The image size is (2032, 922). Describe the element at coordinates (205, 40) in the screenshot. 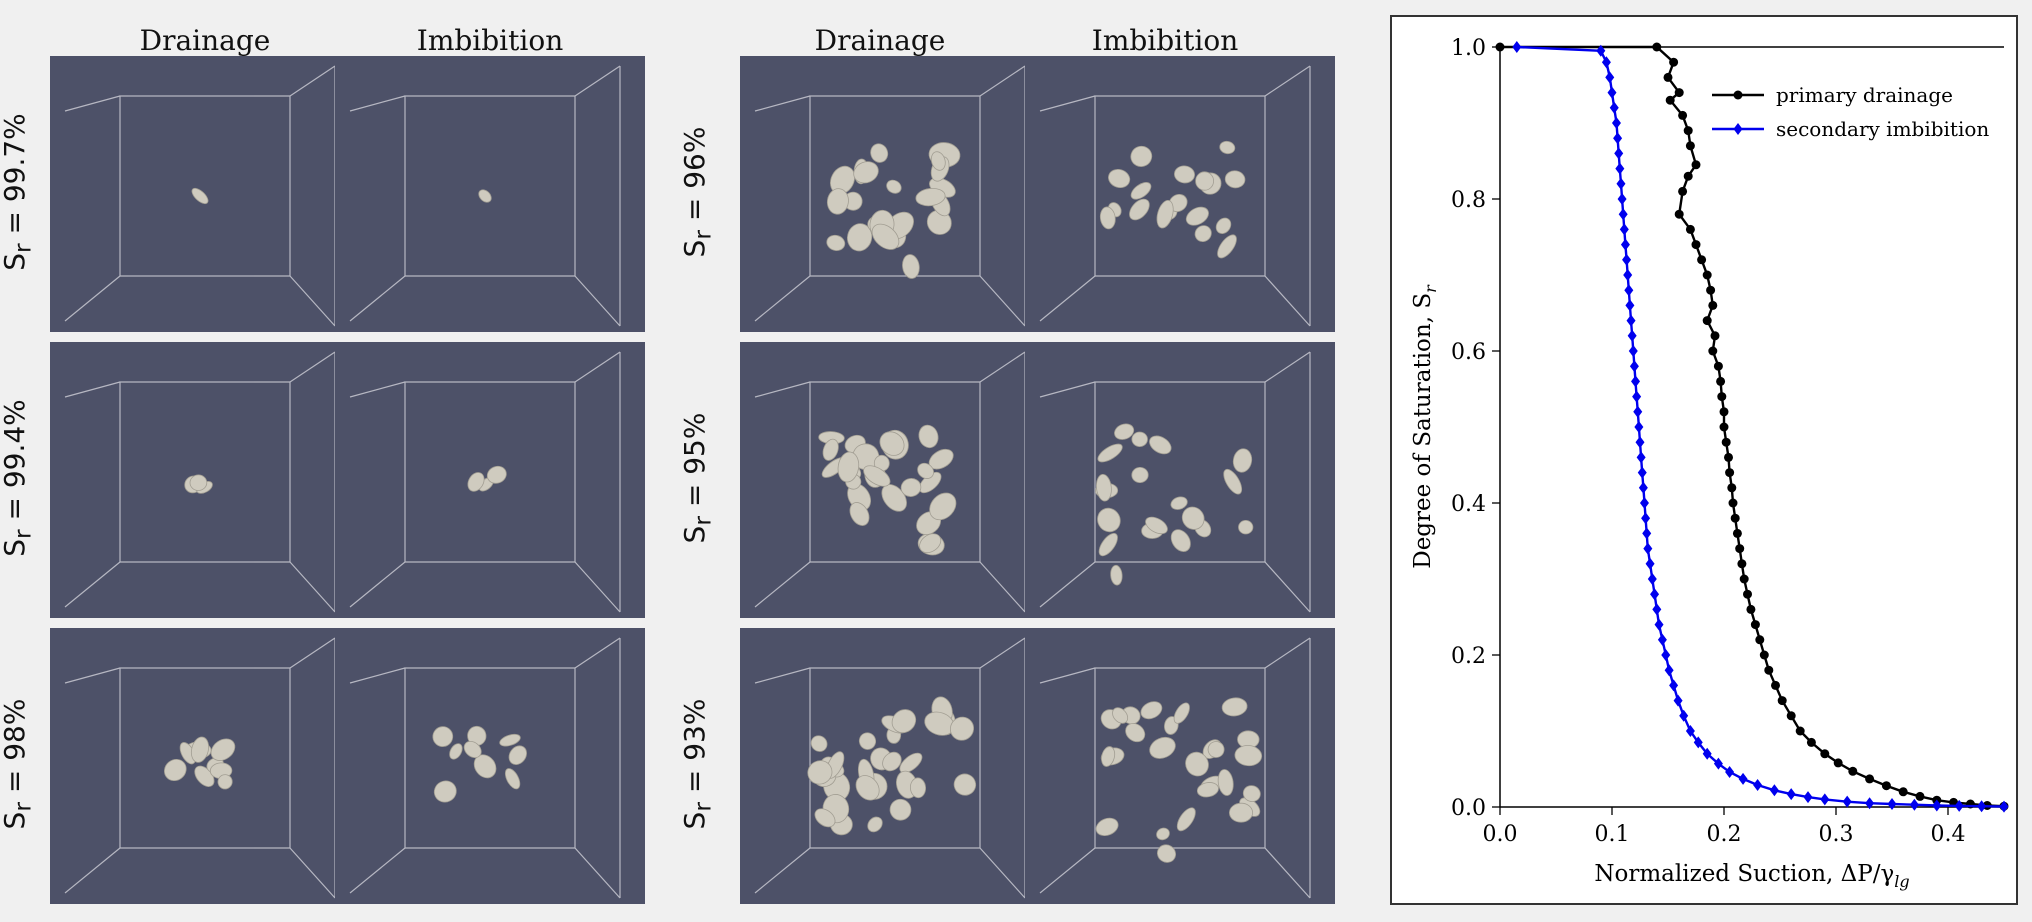

I see `left-col-title-drainage: Drainage` at that location.